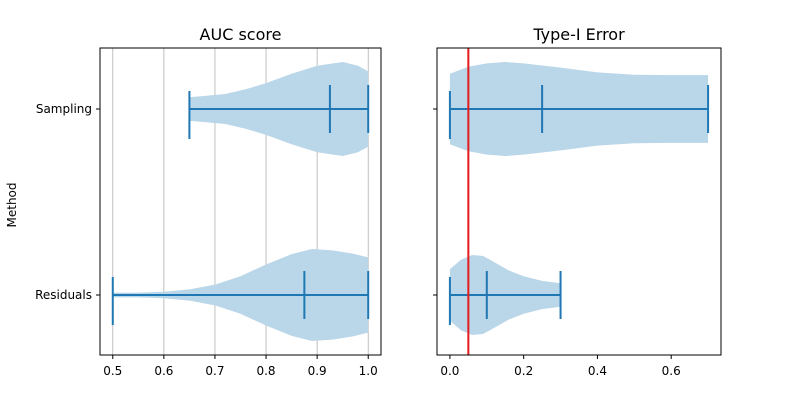 This screenshot has height=400, width=800. What do you see at coordinates (317, 371) in the screenshot?
I see `x-tick-label: 0.9` at bounding box center [317, 371].